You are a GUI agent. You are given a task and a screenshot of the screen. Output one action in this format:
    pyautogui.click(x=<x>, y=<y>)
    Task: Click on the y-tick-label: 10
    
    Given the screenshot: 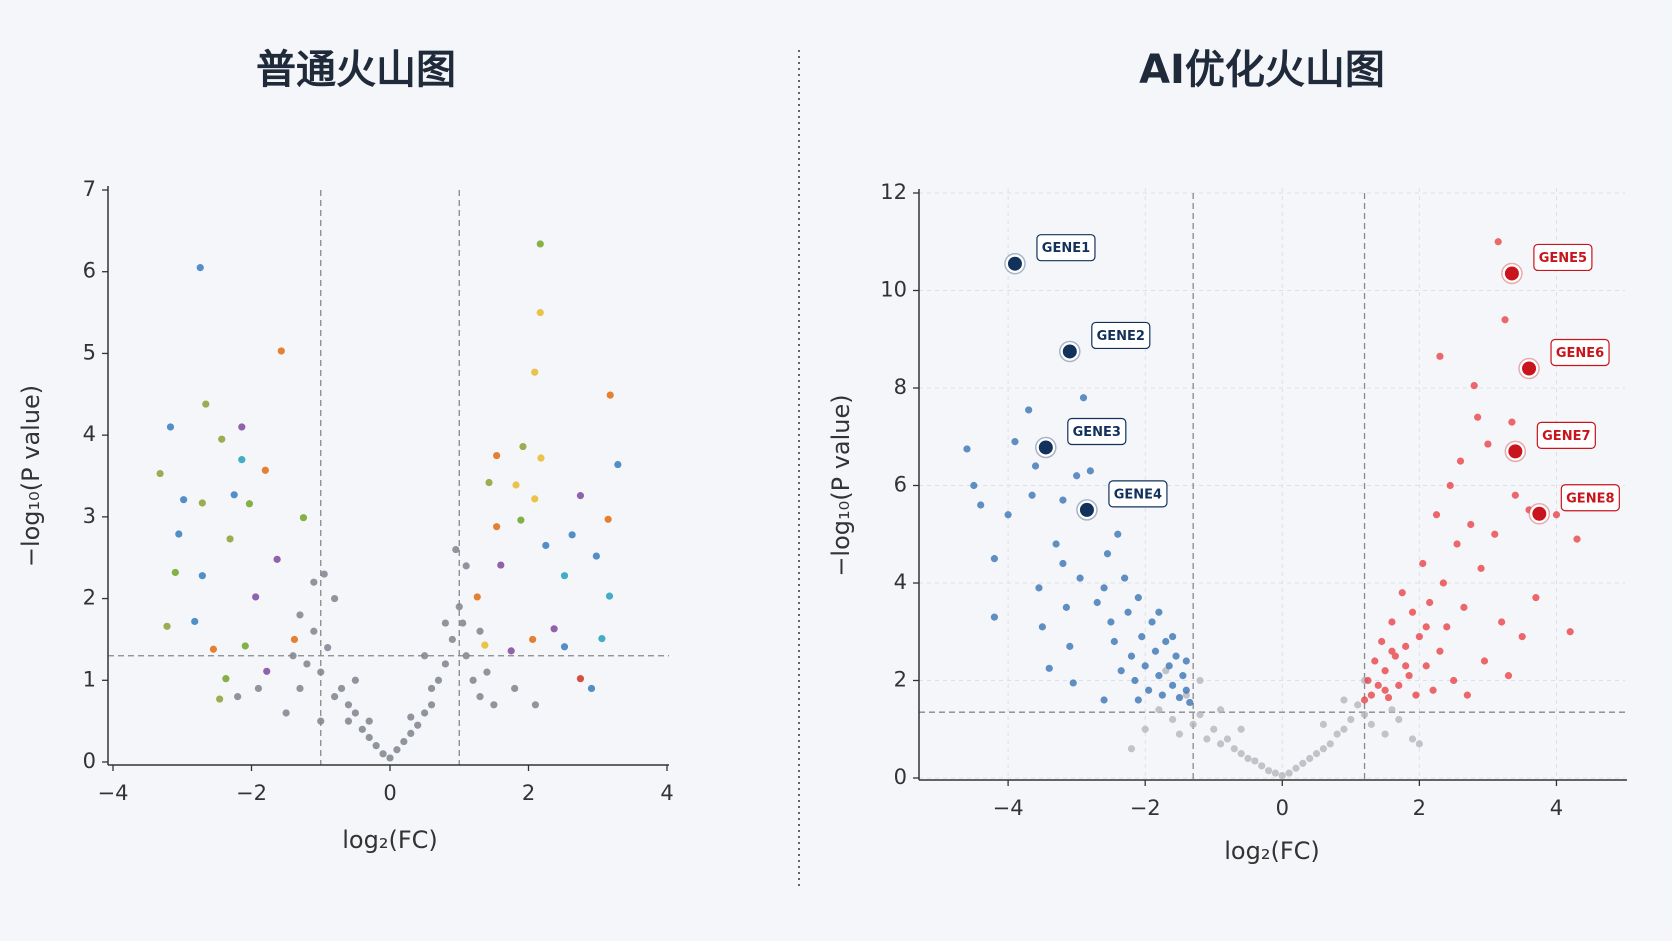 What is the action you would take?
    pyautogui.click(x=893, y=290)
    